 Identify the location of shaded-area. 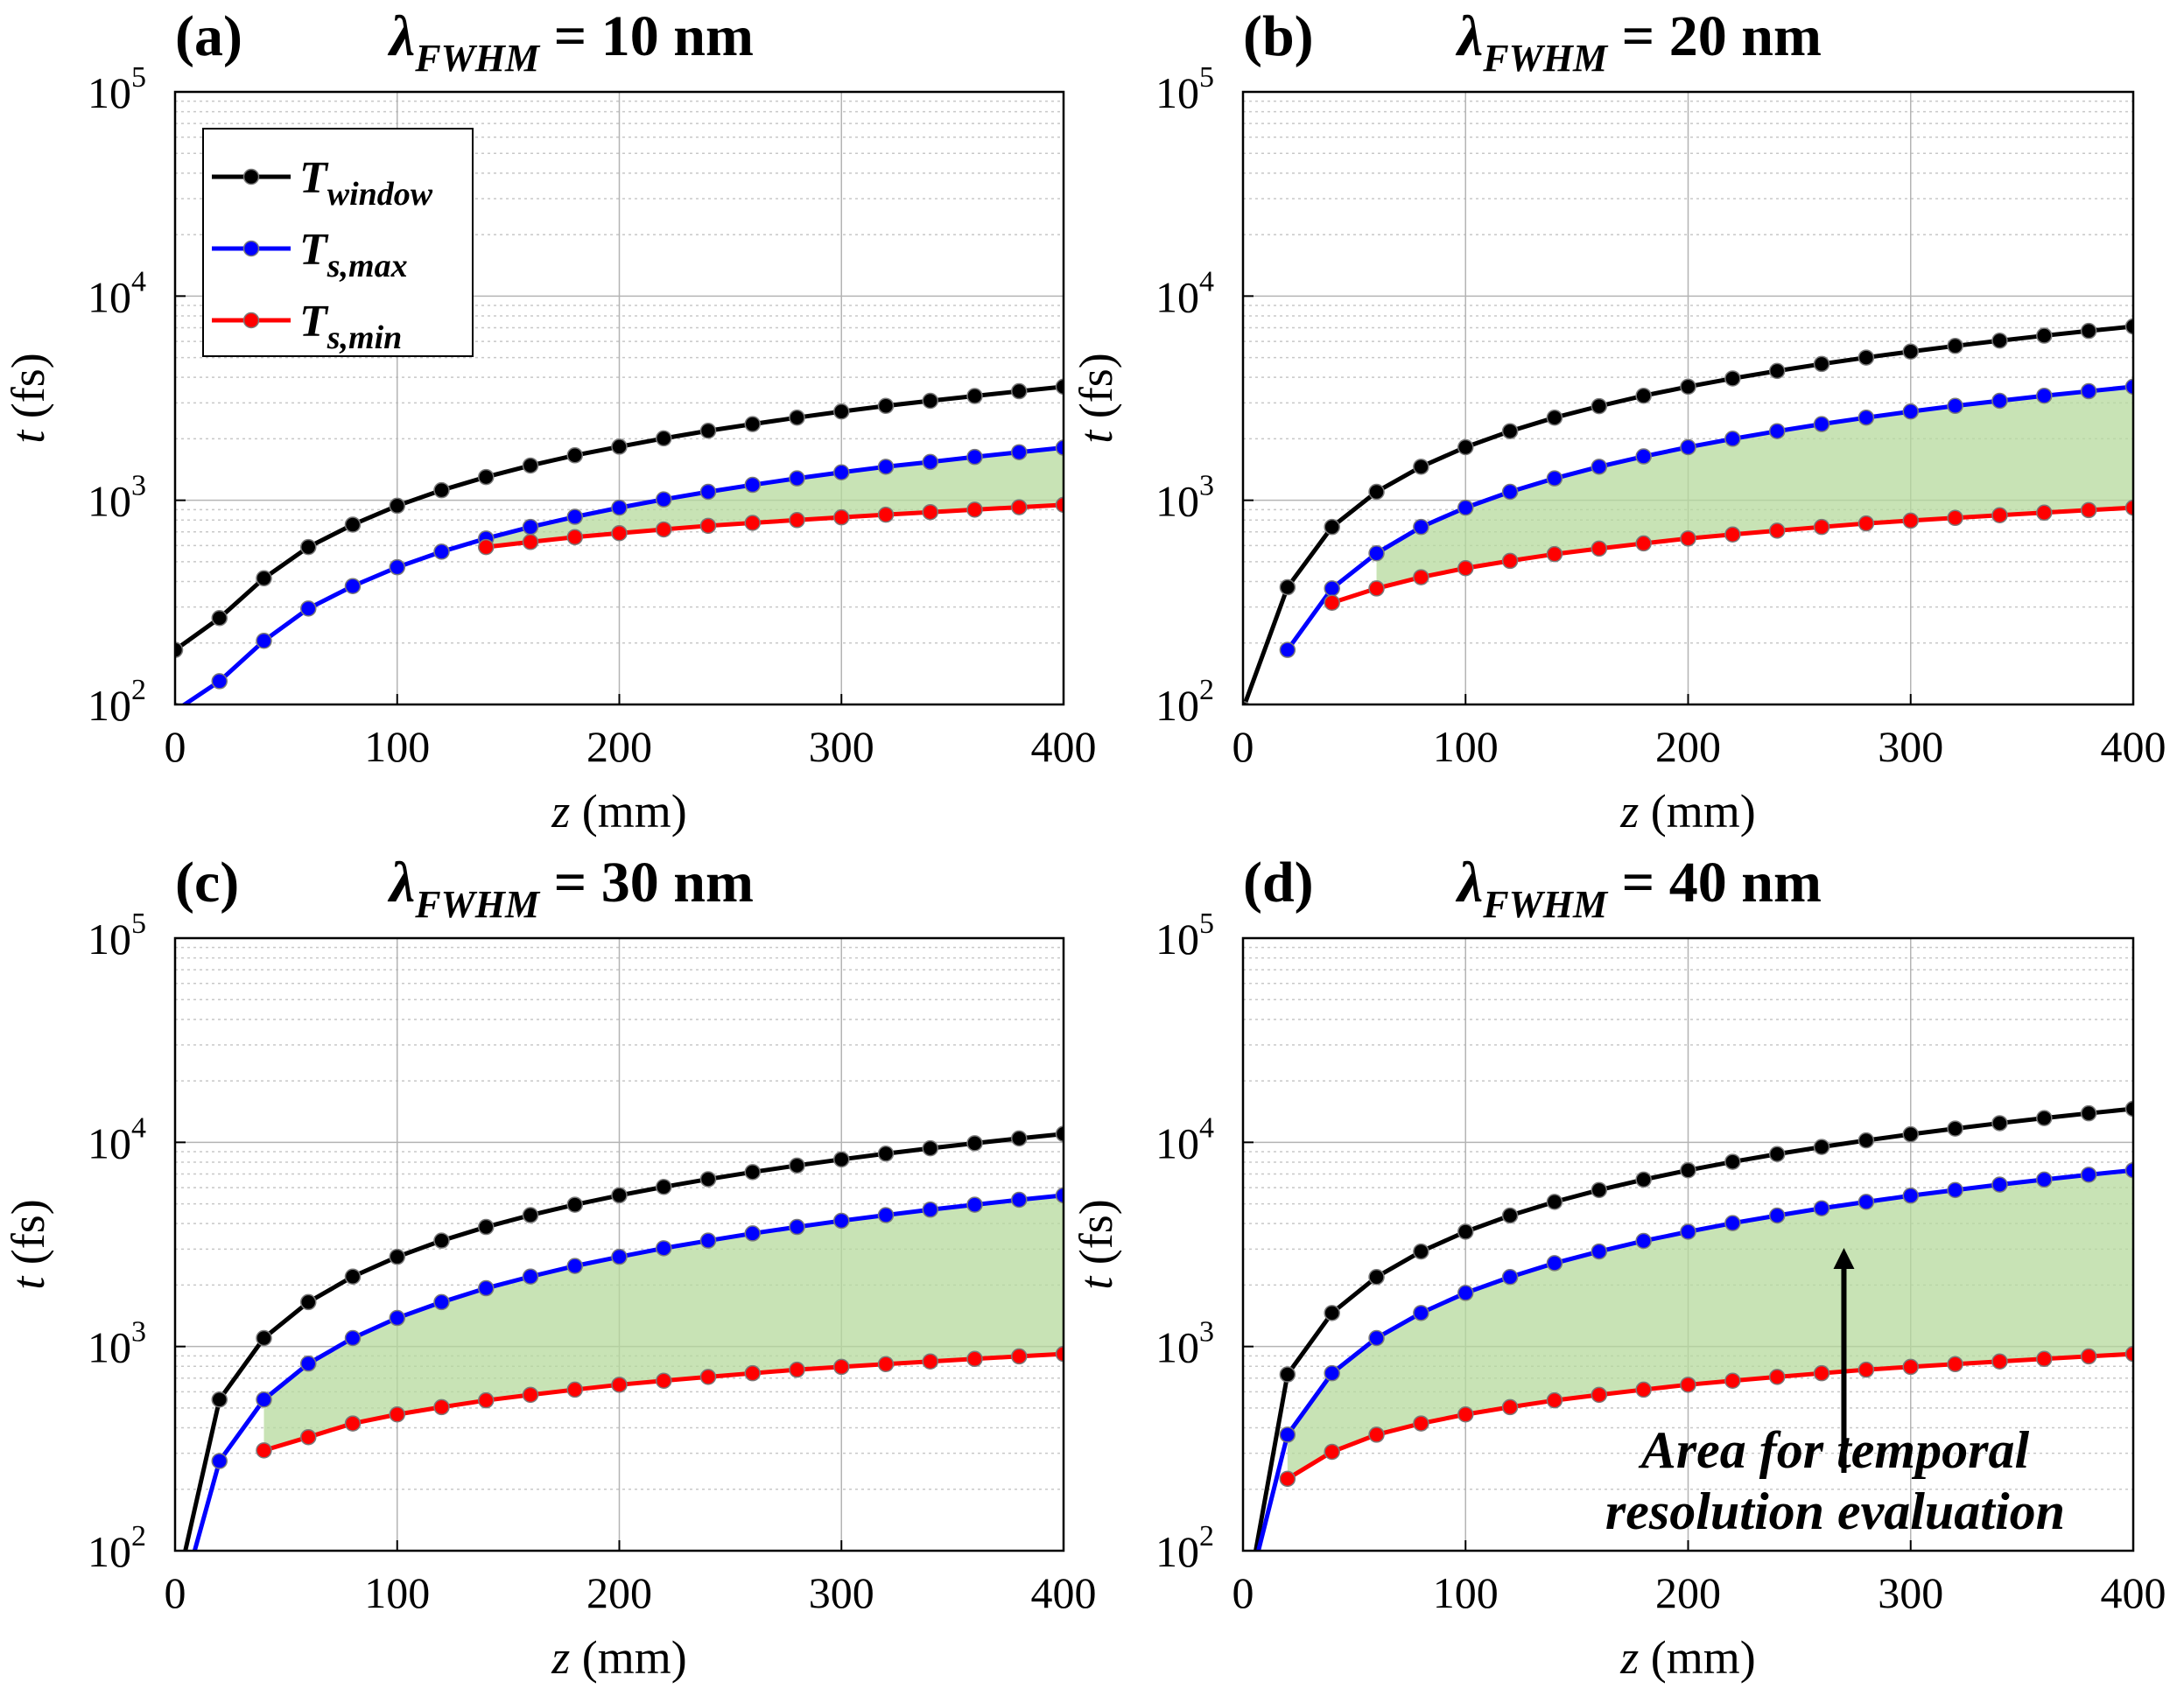
(663, 1323).